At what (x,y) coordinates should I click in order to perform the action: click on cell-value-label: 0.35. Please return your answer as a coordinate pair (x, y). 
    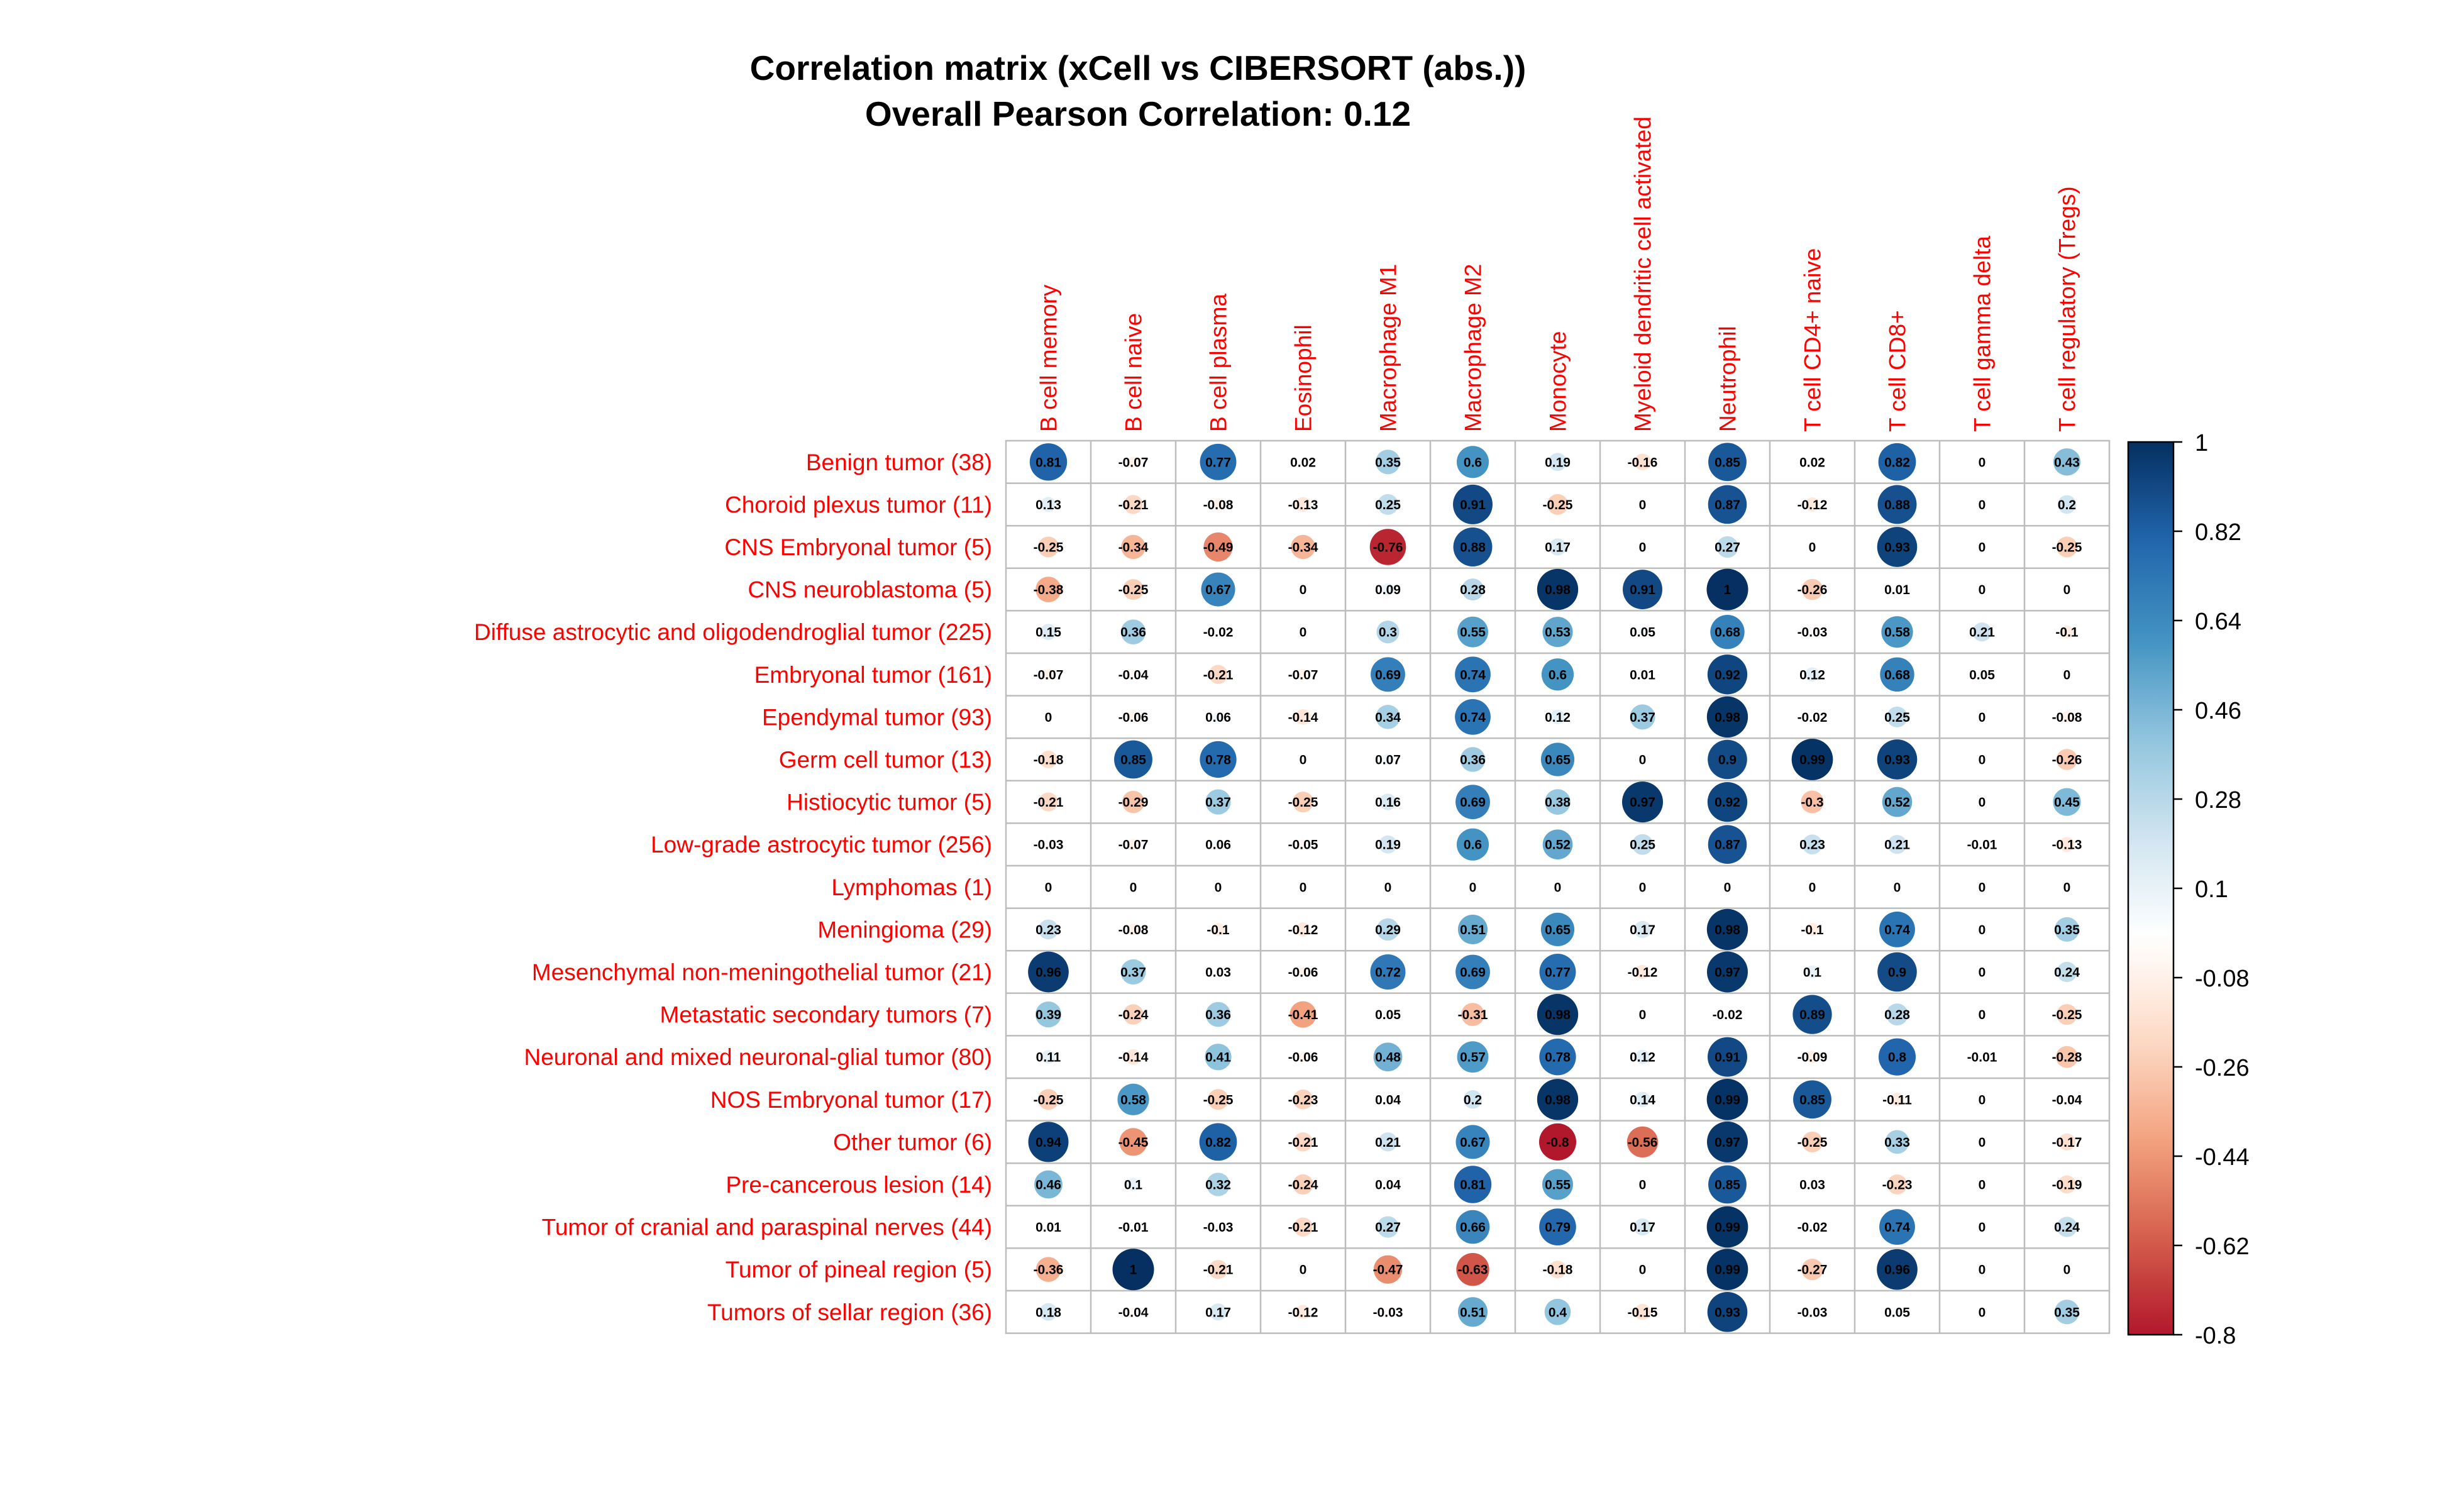
    Looking at the image, I should click on (2067, 1312).